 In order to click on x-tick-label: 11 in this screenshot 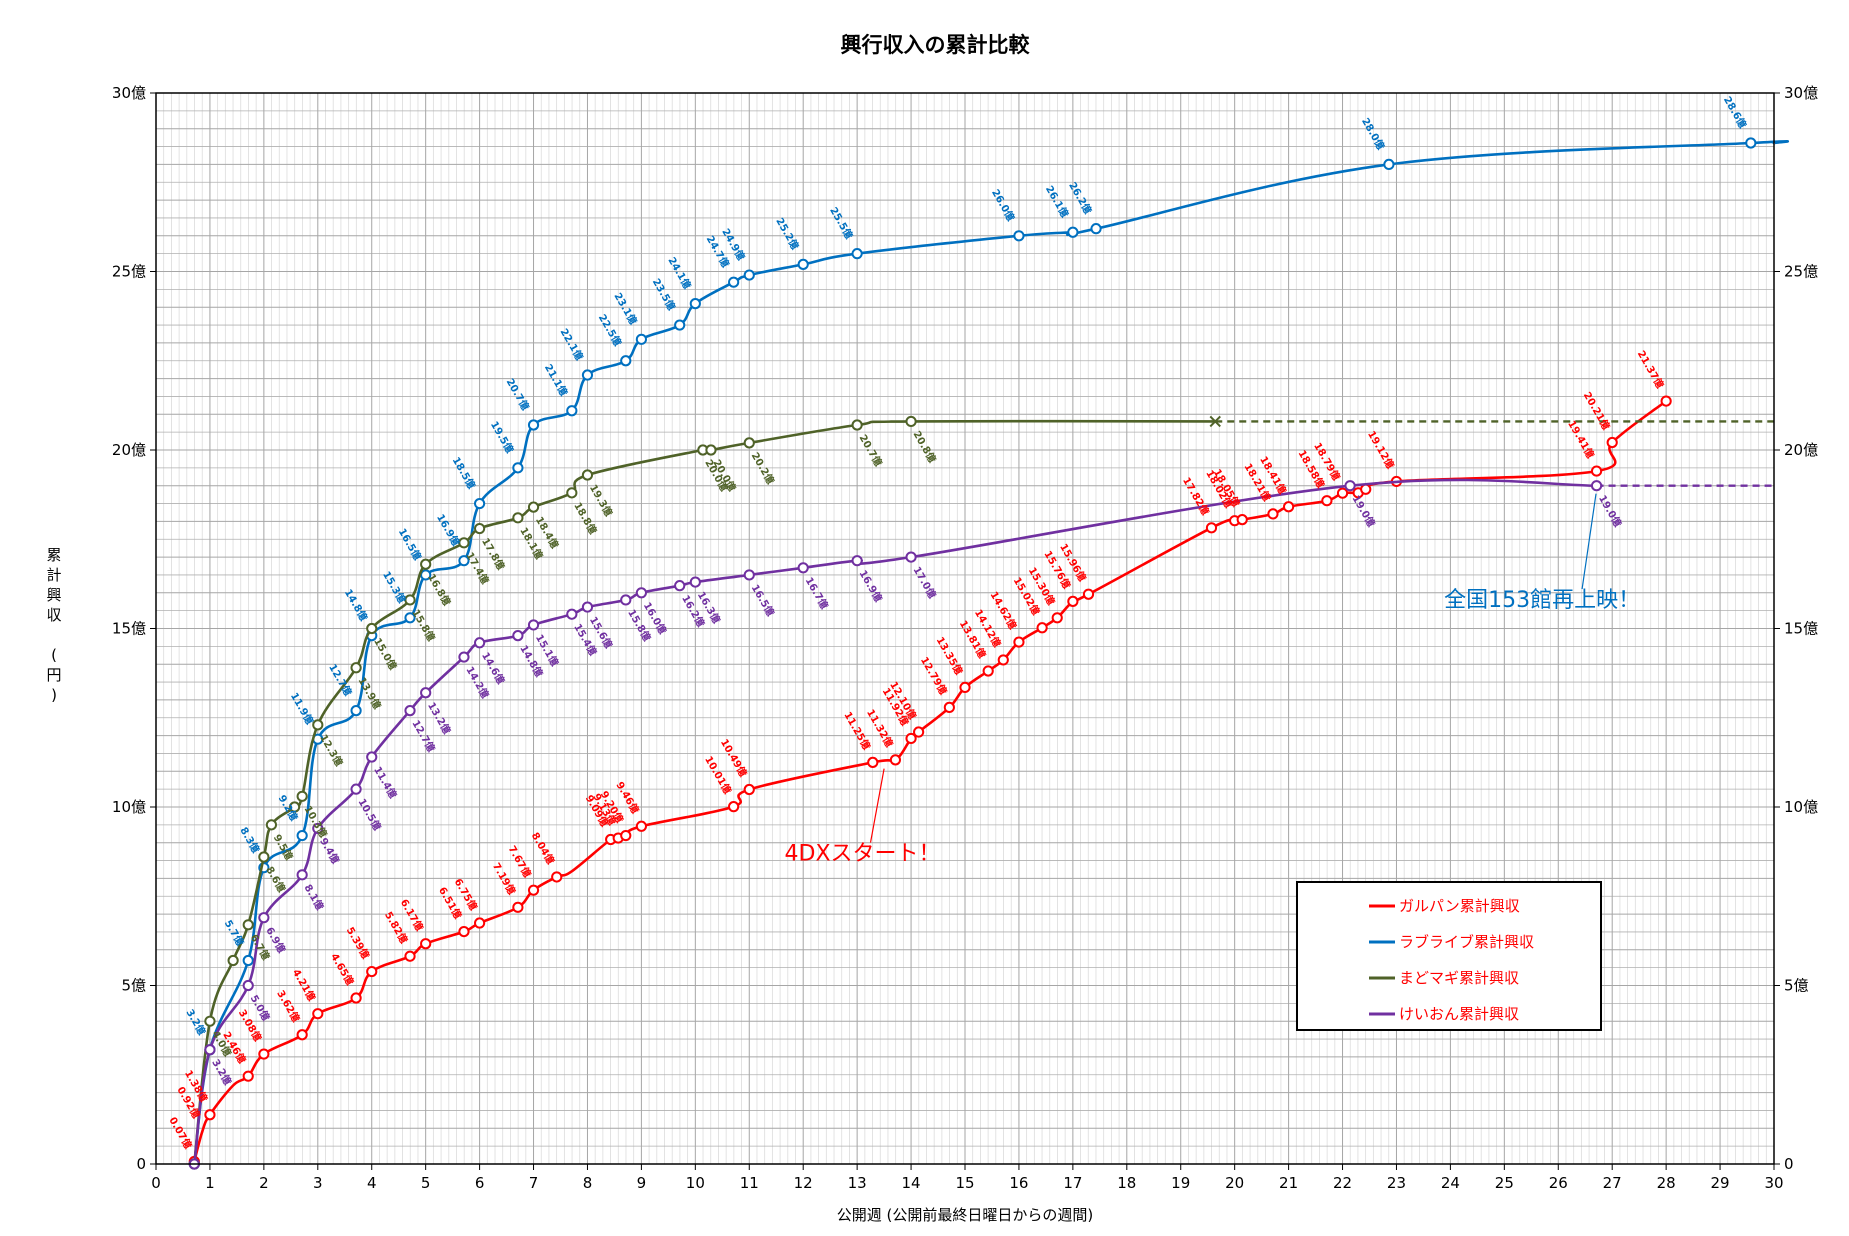, I will do `click(749, 1183)`.